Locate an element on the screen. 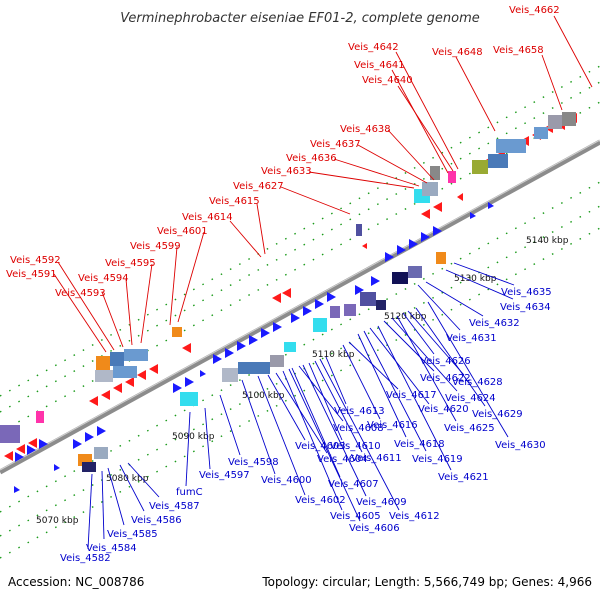 The image size is (600, 600). gene-label: Veis_4621 is located at coordinates (463, 477).